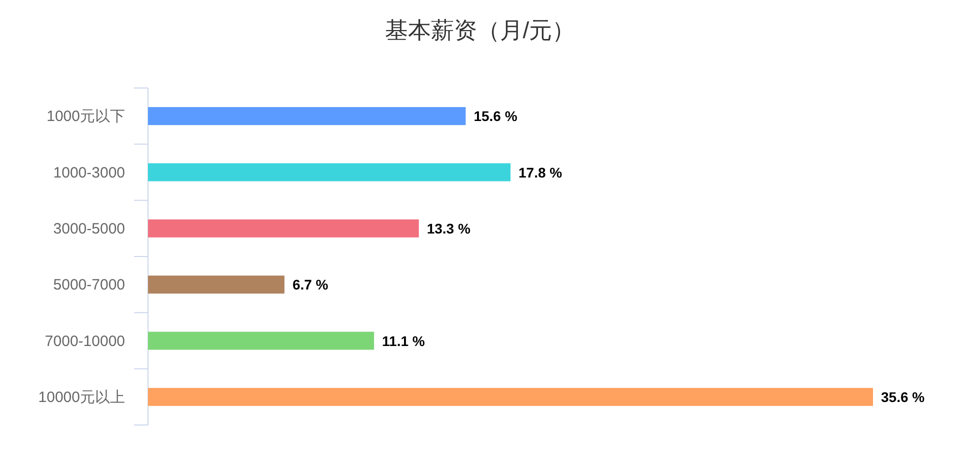  What do you see at coordinates (496, 116) in the screenshot?
I see `data-label: 15.6 %` at bounding box center [496, 116].